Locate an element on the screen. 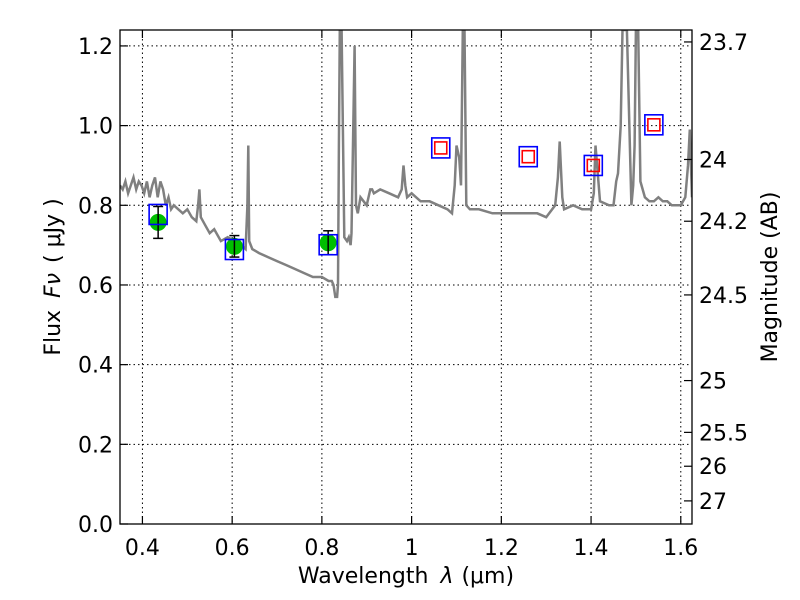 This screenshot has height=600, width=800. y-ticks: 0.0 0.2 0.4 0.6 0.8 1.0 1.2 is located at coordinates (103, 286).